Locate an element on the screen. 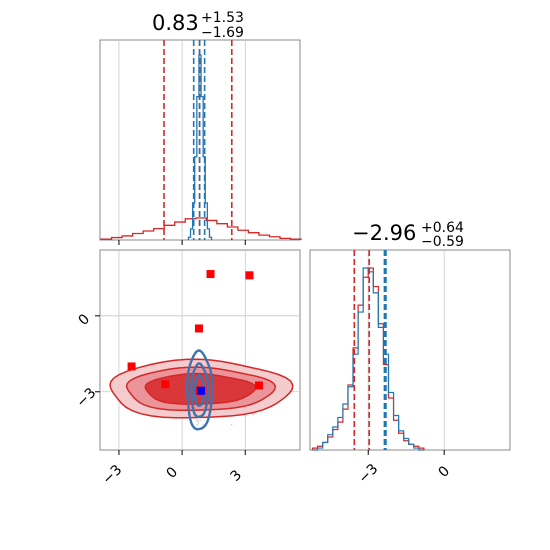 This screenshot has height=550, width=550. panel-frame is located at coordinates (410, 350).